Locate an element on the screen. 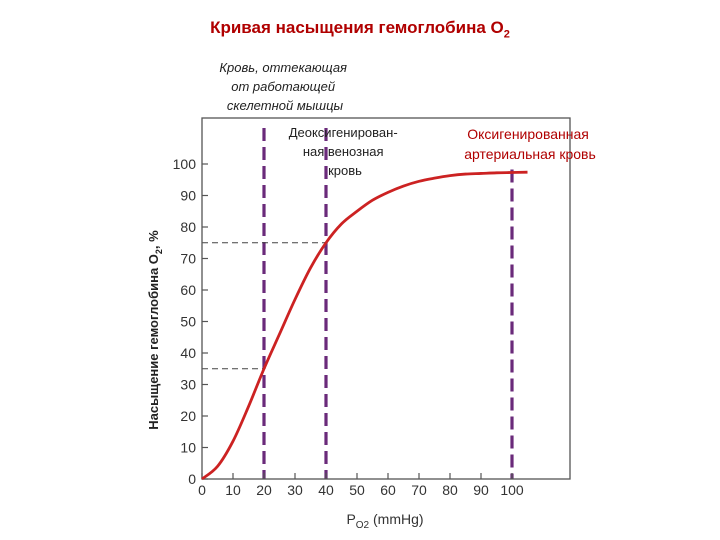  x-tick-label: 20 is located at coordinates (264, 490).